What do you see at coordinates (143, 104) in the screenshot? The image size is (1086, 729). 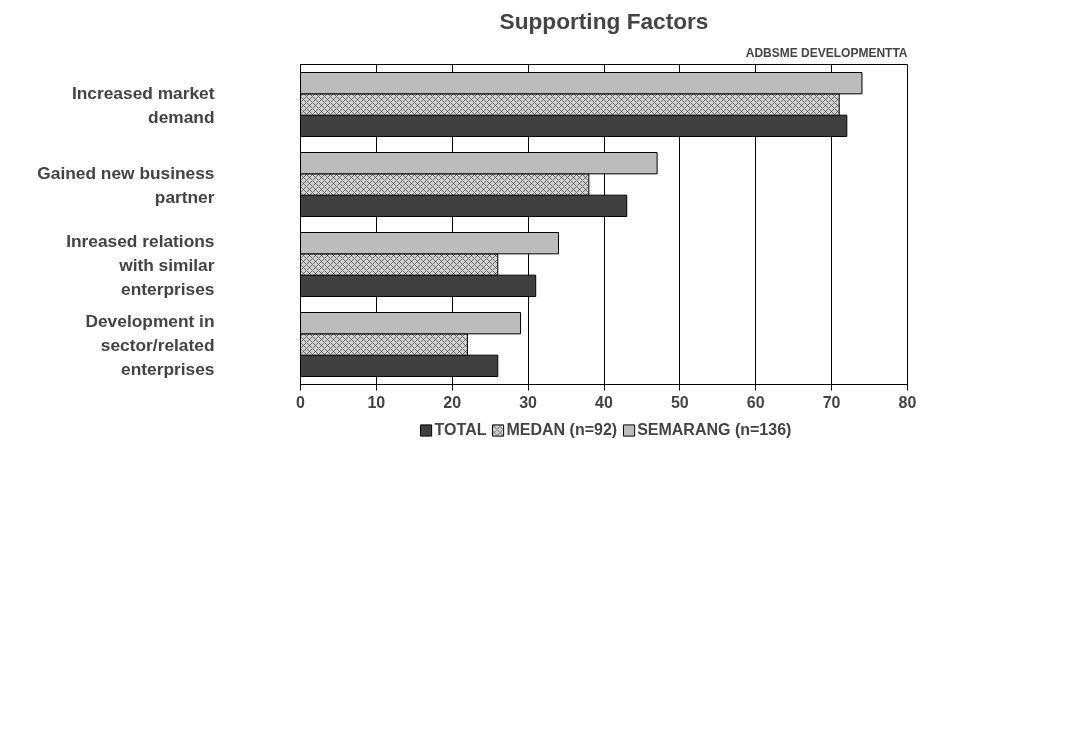 I see `y-tick-label: Increased market demand` at bounding box center [143, 104].